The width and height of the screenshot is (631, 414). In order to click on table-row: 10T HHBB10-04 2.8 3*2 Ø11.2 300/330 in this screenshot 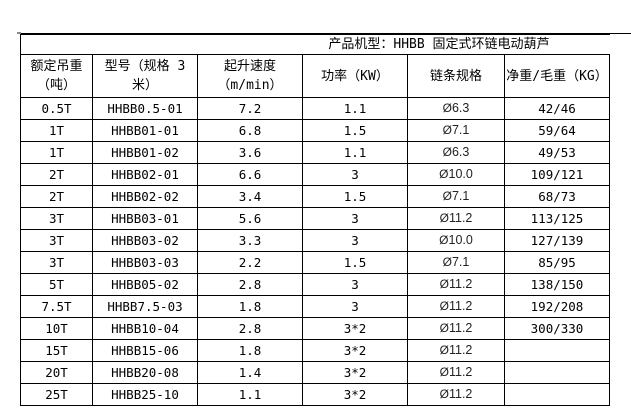, I will do `click(315, 328)`.